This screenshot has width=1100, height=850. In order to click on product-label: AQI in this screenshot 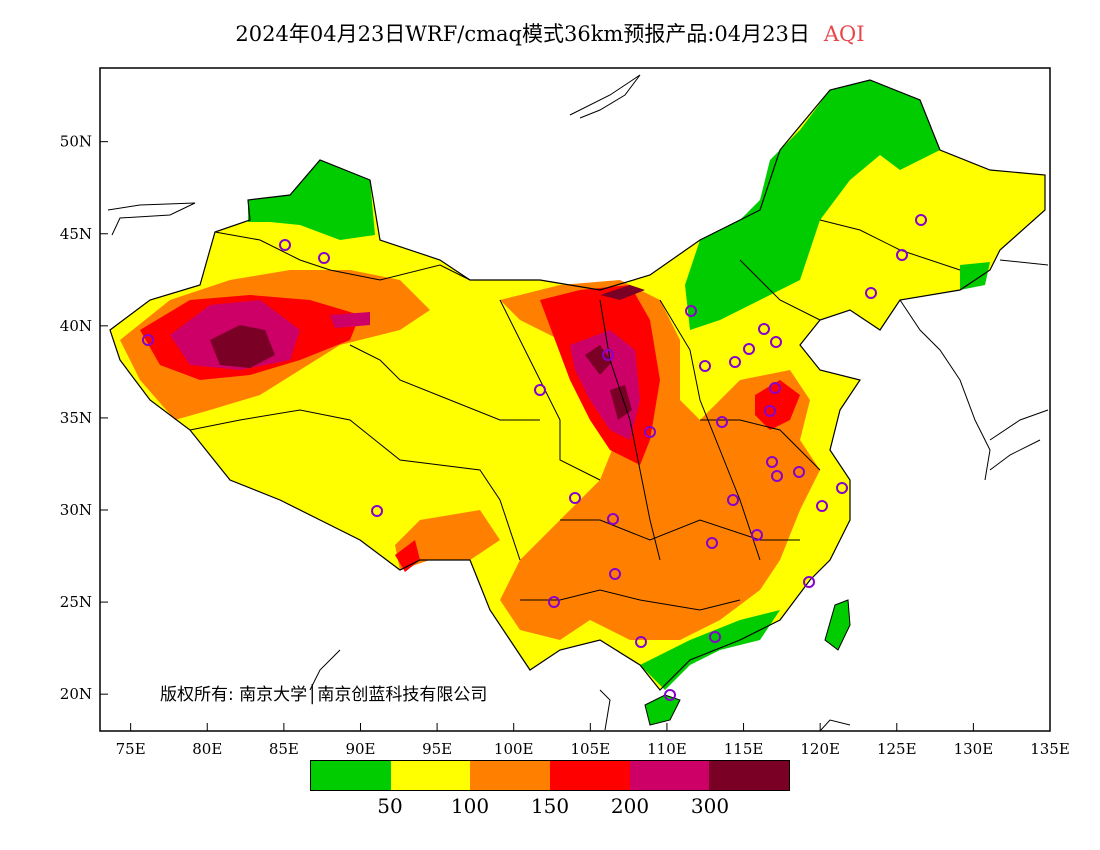, I will do `click(844, 34)`.